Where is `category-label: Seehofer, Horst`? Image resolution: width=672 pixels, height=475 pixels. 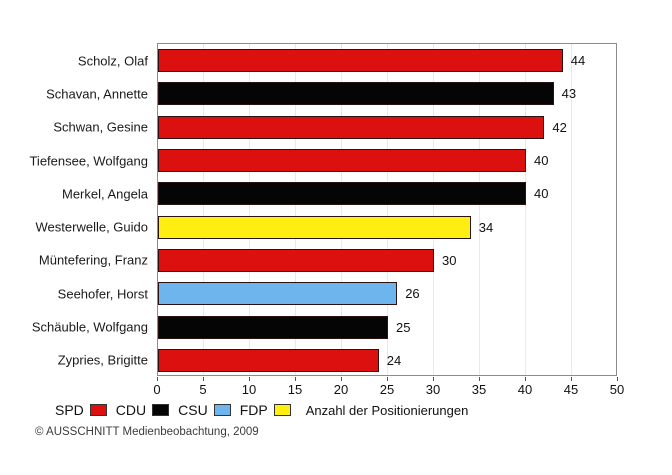 category-label: Seehofer, Horst is located at coordinates (102, 294).